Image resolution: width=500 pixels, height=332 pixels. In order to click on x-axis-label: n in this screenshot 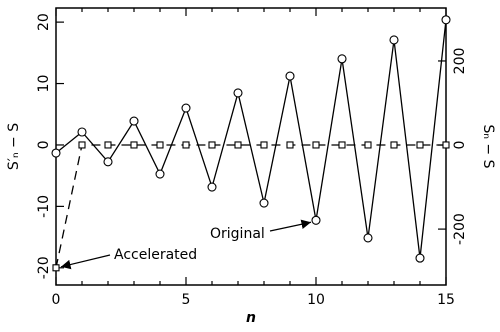, I will do `click(251, 318)`.